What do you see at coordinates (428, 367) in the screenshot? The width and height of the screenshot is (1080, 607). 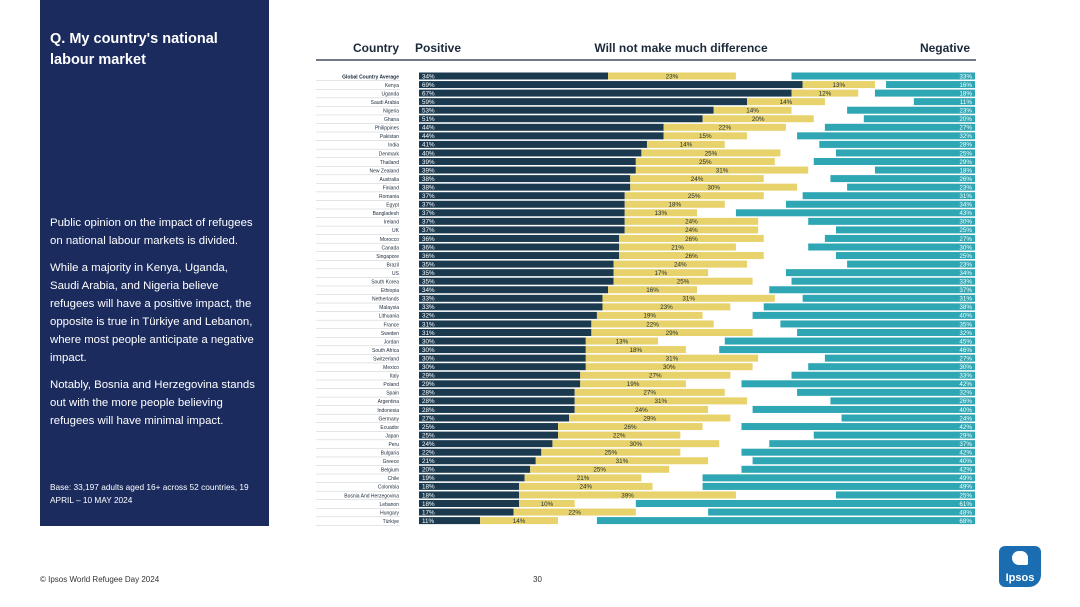 I see `label-positive: 30%` at bounding box center [428, 367].